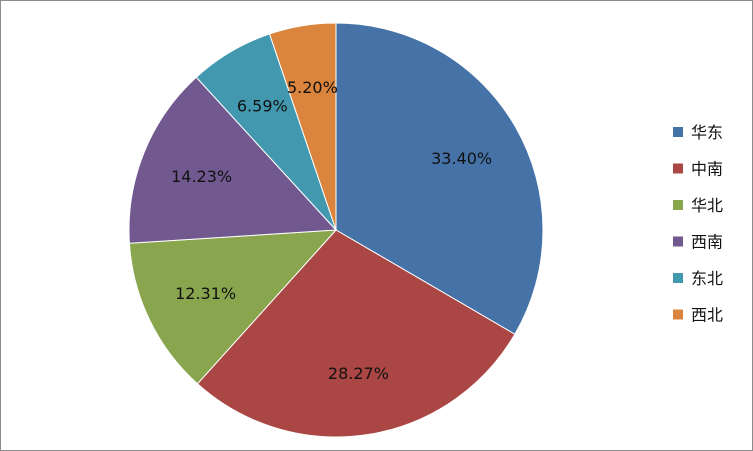 The width and height of the screenshot is (753, 451). What do you see at coordinates (707, 315) in the screenshot?
I see `legend-label-5: 西北` at bounding box center [707, 315].